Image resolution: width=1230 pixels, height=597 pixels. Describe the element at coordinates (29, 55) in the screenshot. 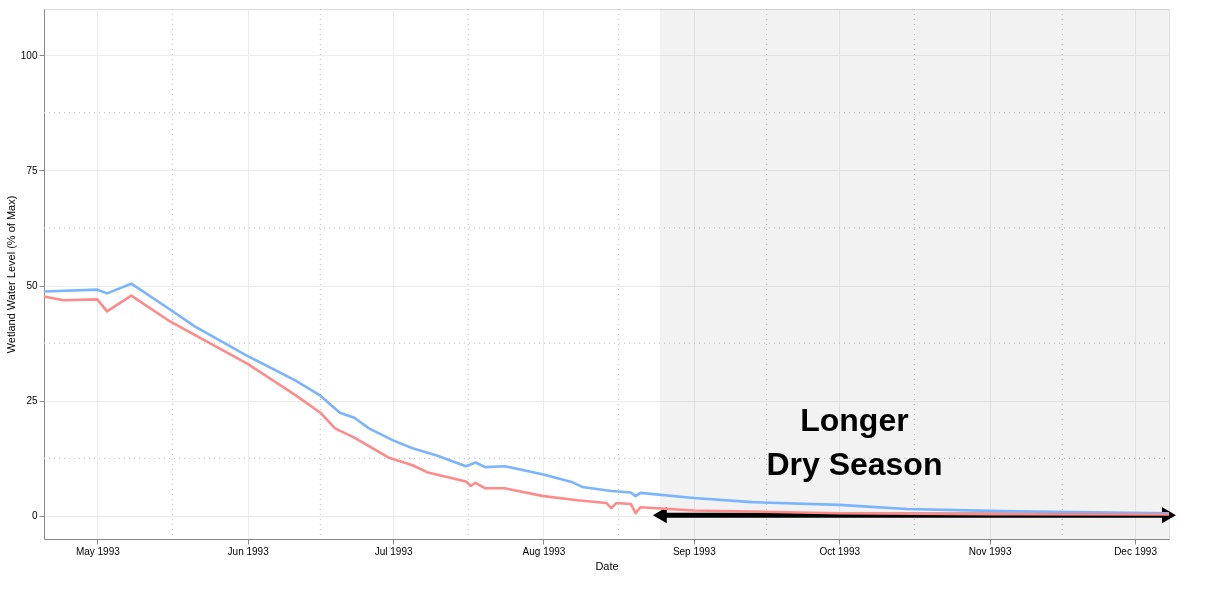

I see `y-tick-label: 100` at that location.